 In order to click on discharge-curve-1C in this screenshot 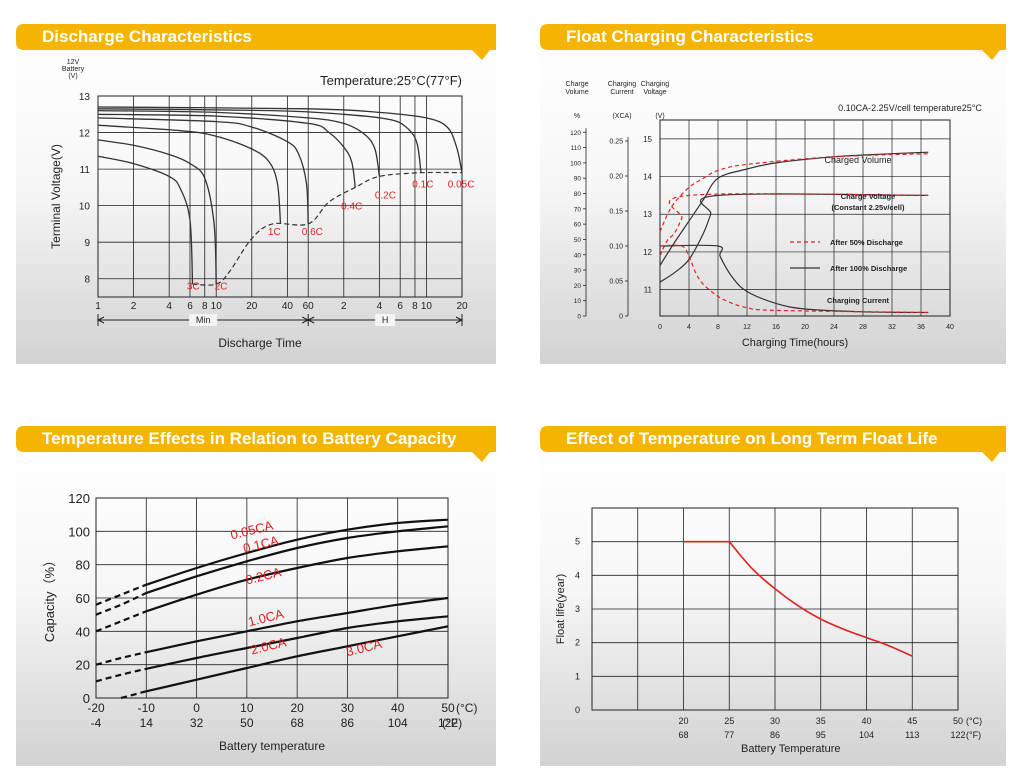, I will do `click(189, 174)`.